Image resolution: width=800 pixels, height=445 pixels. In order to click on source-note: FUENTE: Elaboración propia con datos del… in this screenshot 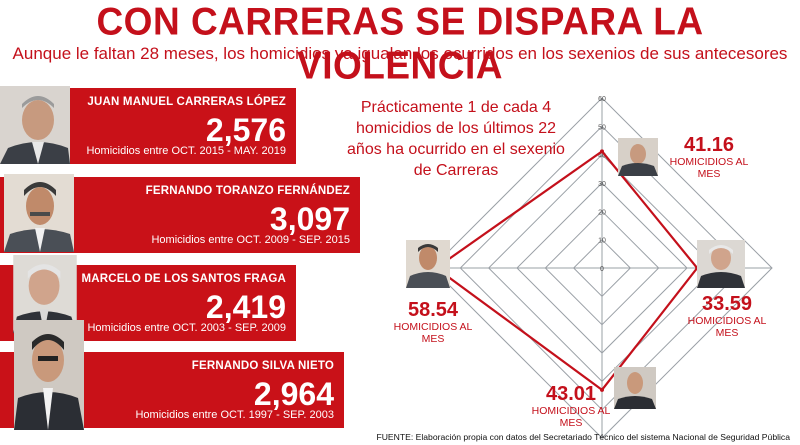, I will do `click(583, 437)`.